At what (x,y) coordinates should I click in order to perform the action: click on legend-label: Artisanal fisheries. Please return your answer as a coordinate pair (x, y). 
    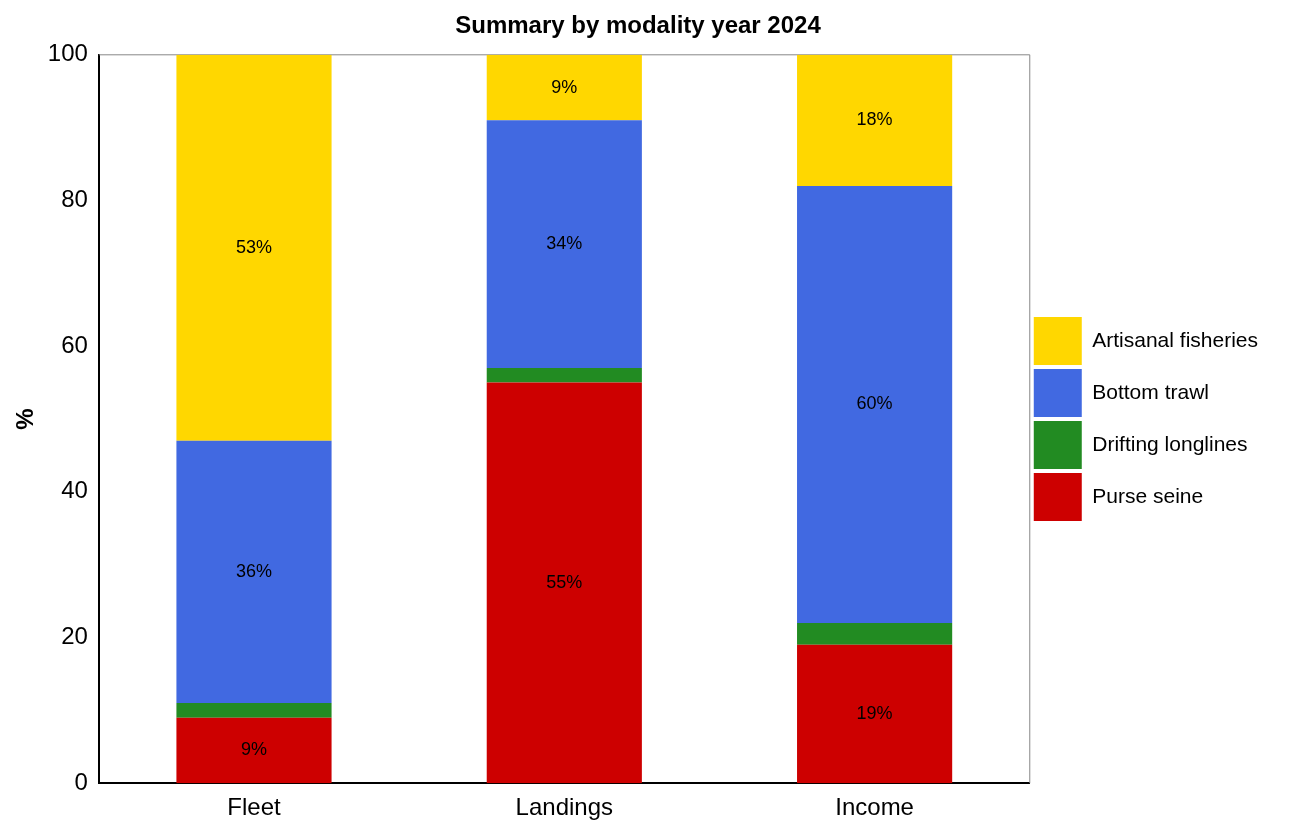
    Looking at the image, I should click on (1175, 339).